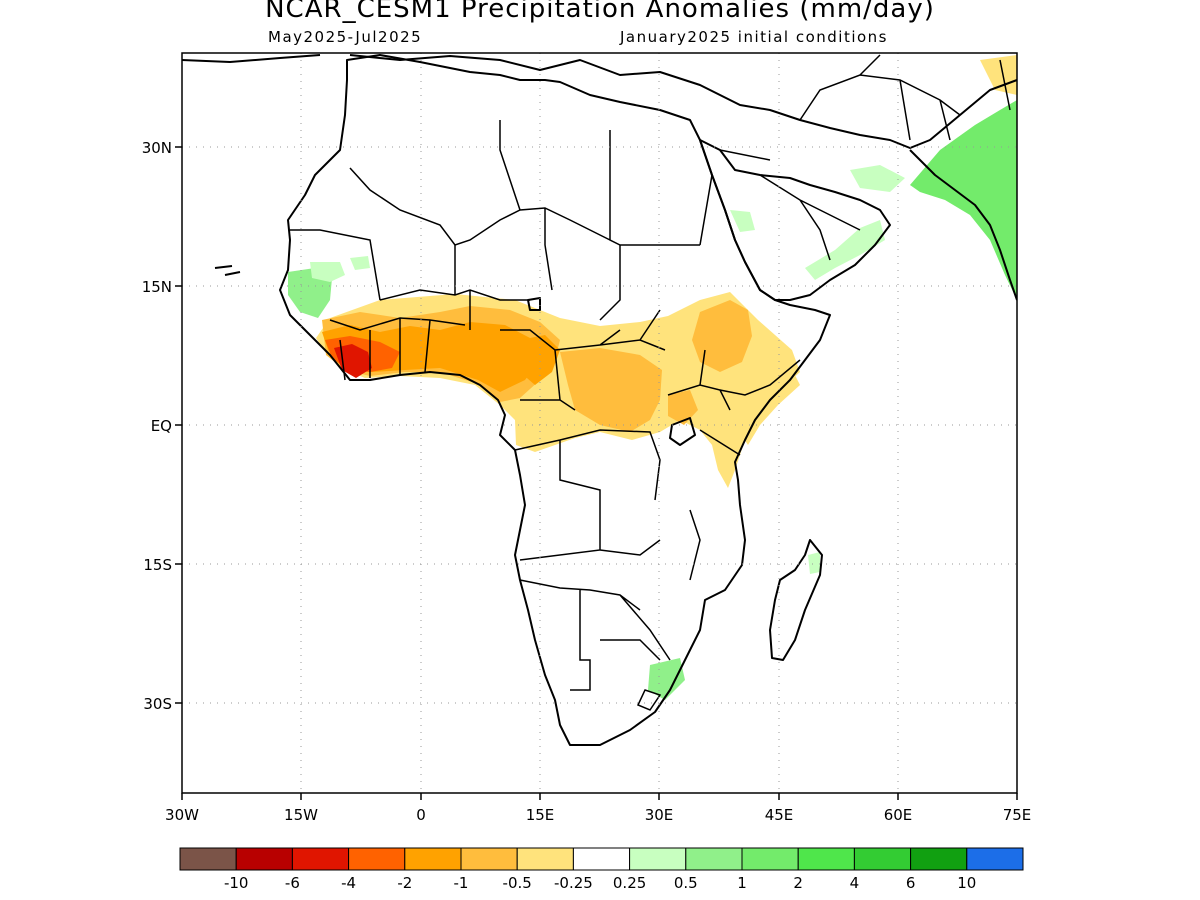 This screenshot has height=900, width=1200. Describe the element at coordinates (742, 883) in the screenshot. I see `colorbar-label: 1` at that location.